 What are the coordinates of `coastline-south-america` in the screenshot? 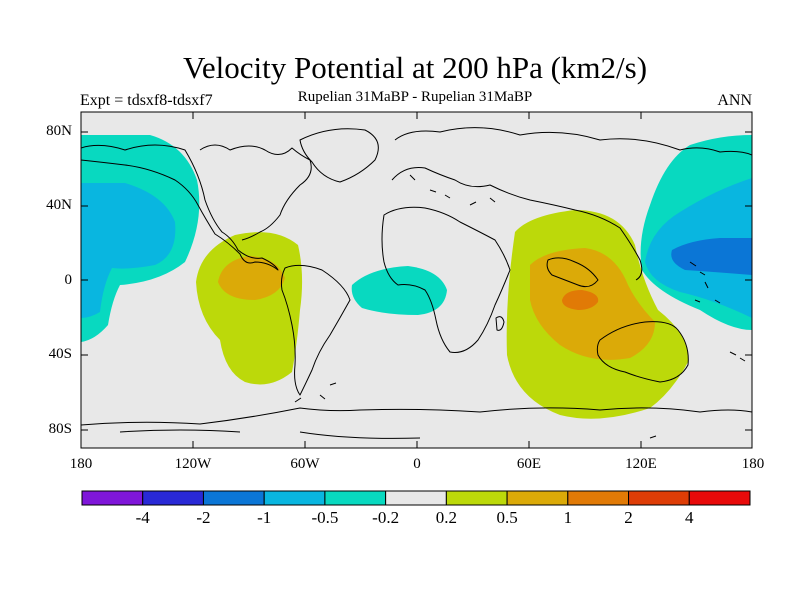 It's located at (315, 330).